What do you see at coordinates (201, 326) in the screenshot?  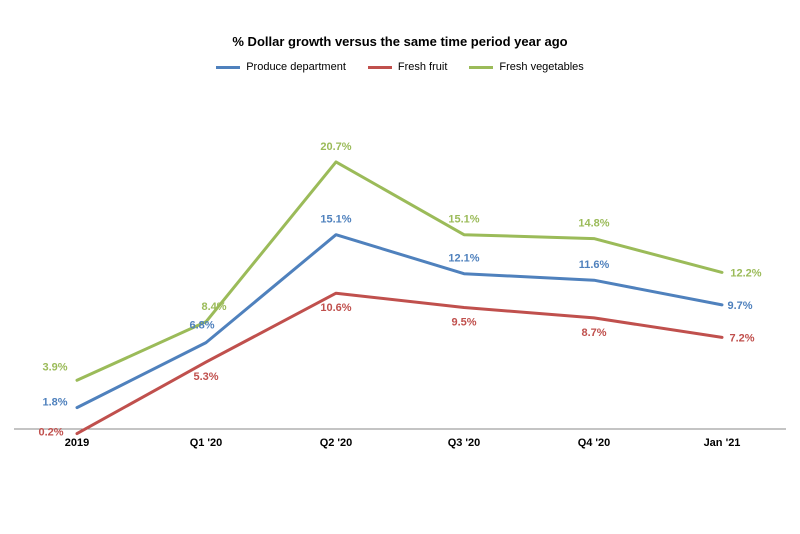 I see `data-label-produce: 6.8%` at bounding box center [201, 326].